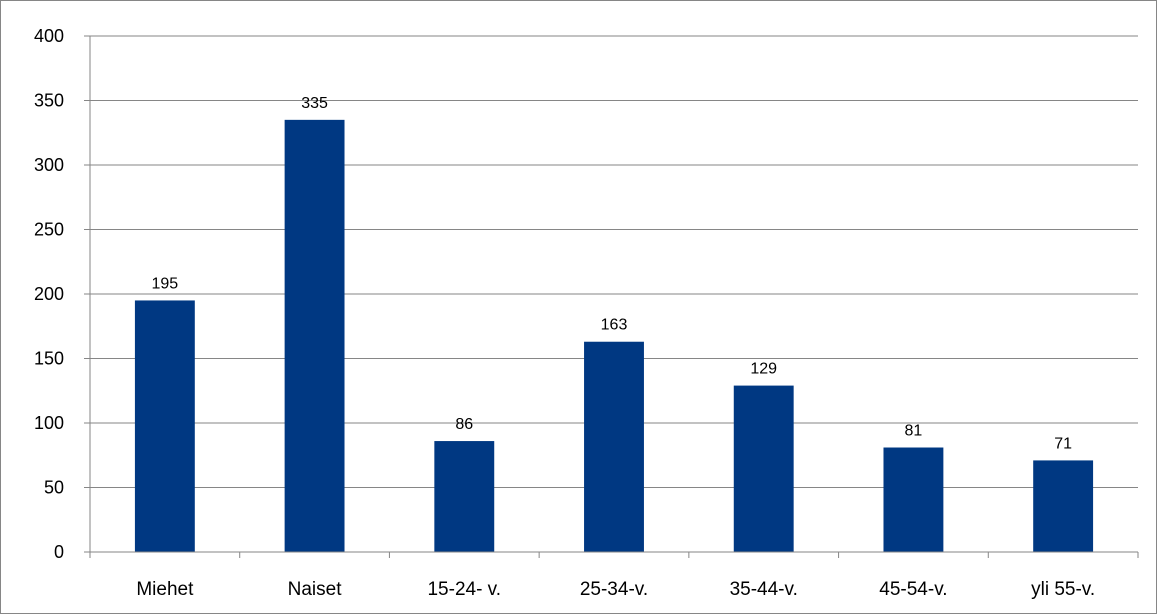 Image resolution: width=1157 pixels, height=614 pixels. Describe the element at coordinates (1063, 443) in the screenshot. I see `data-label-7: 71` at that location.